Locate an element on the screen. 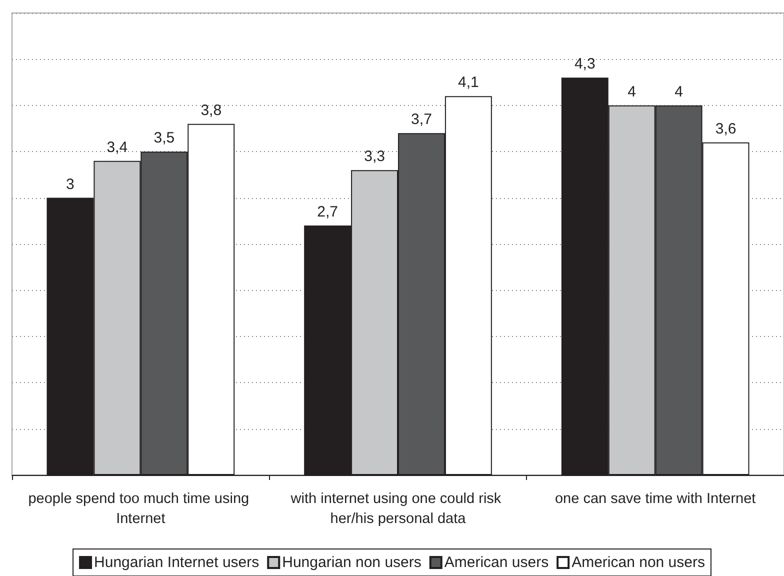  x-tick-label: one can save time with Internet is located at coordinates (655, 499).